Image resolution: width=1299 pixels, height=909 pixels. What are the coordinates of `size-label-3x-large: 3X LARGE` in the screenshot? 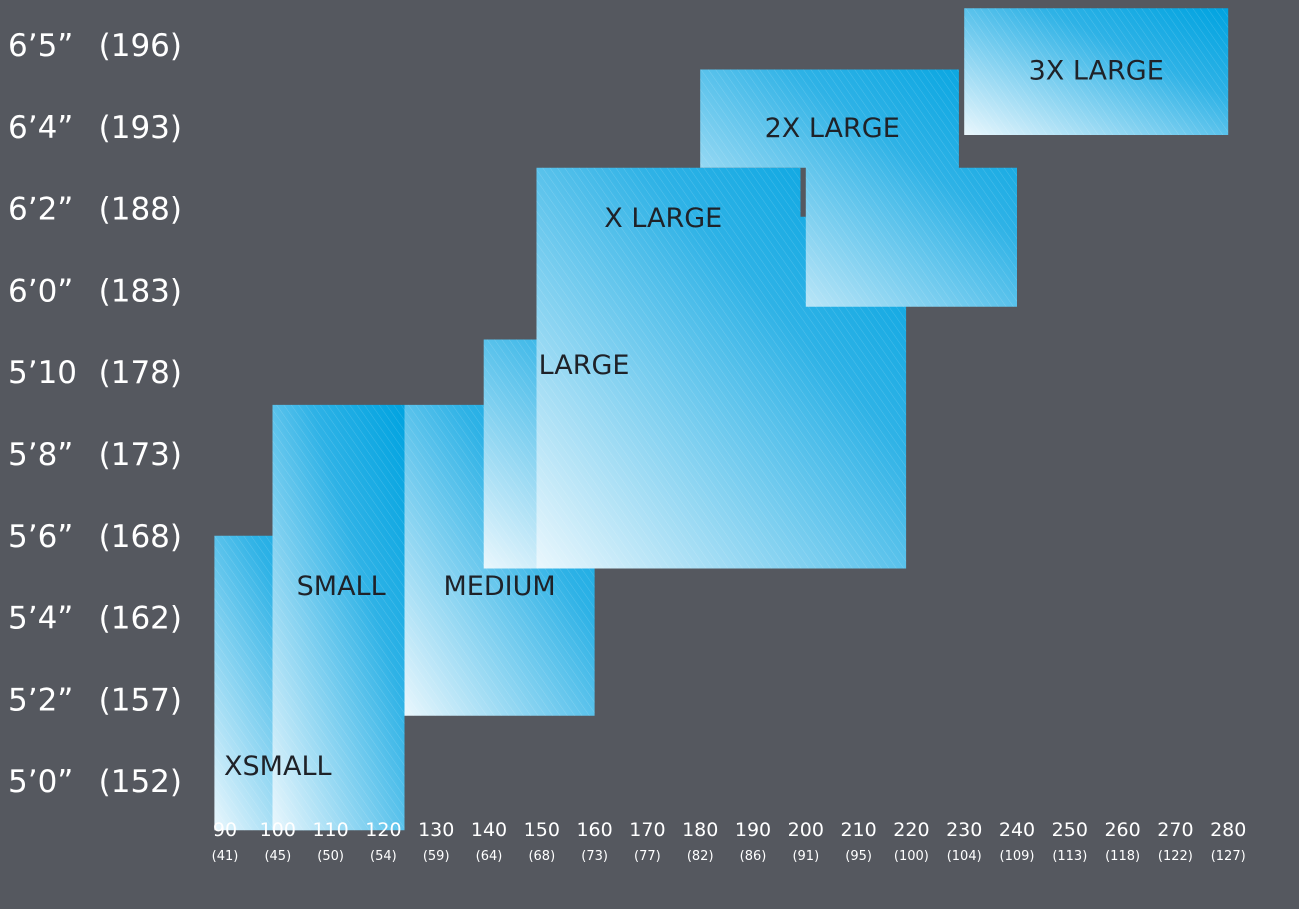 It's located at (1096, 71).